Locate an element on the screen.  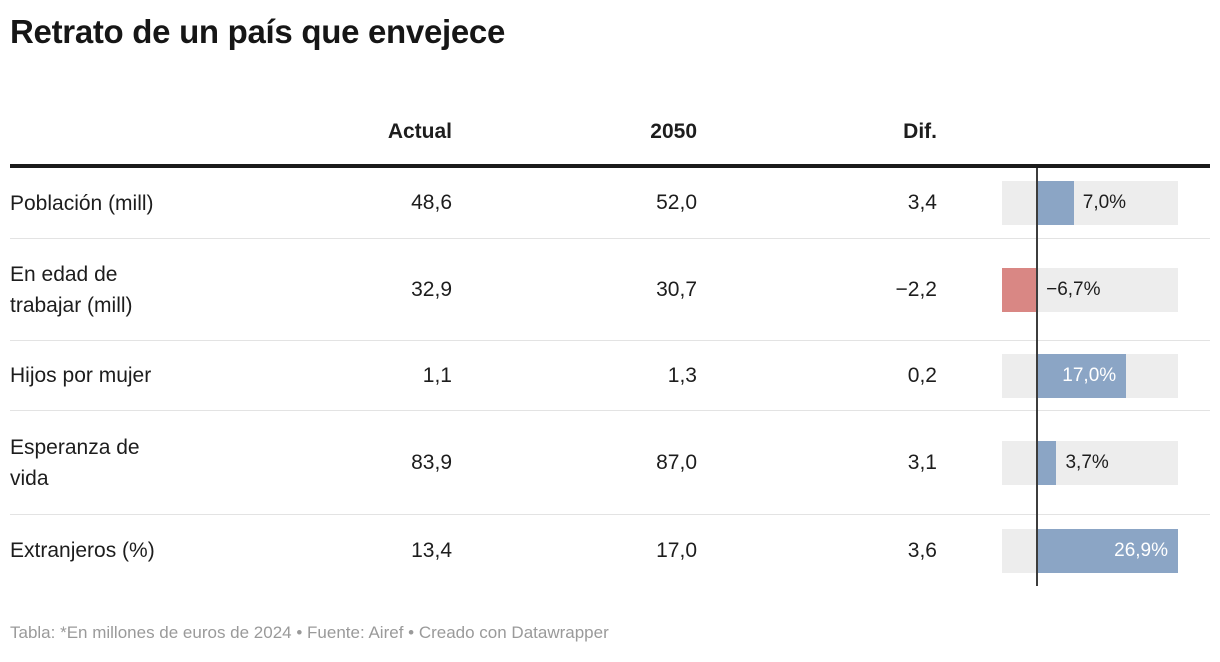
page-title: Retrato de un país que envejece is located at coordinates (258, 31).